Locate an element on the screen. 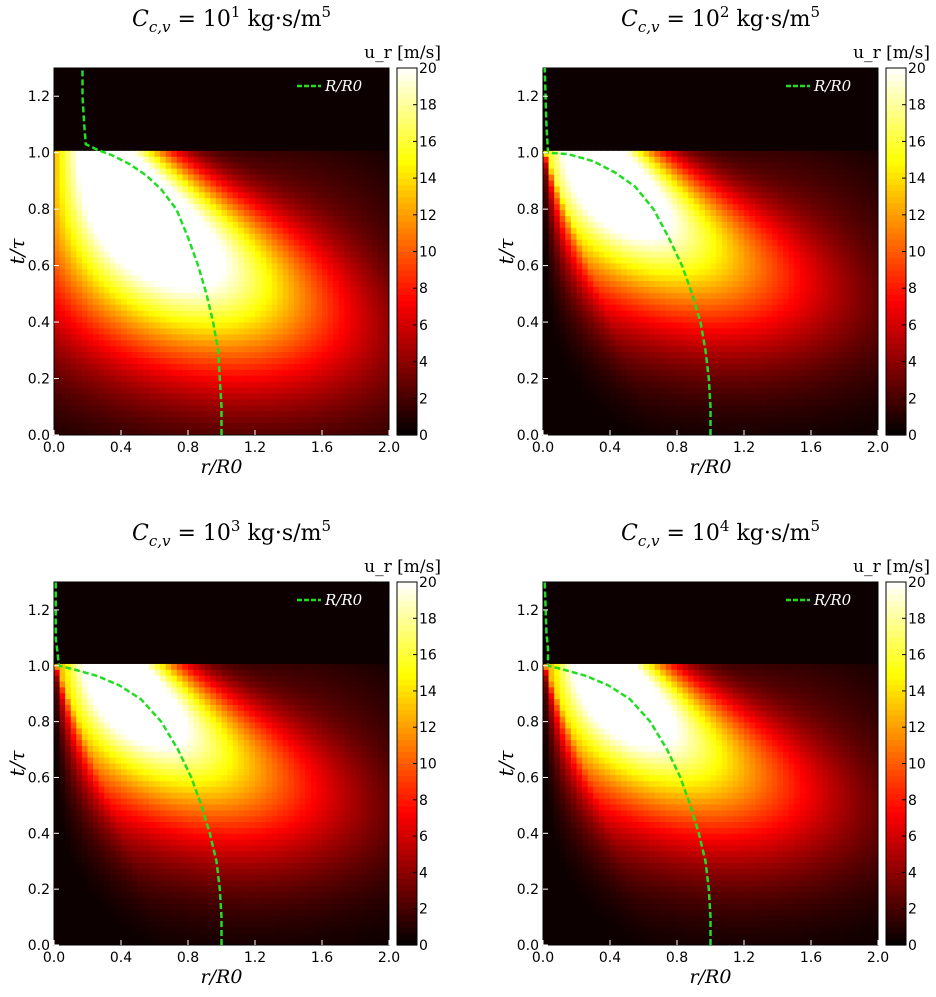 This screenshot has height=997, width=936. chart-title: Cc,v = 101 kg·s/m5 is located at coordinates (231, 19).